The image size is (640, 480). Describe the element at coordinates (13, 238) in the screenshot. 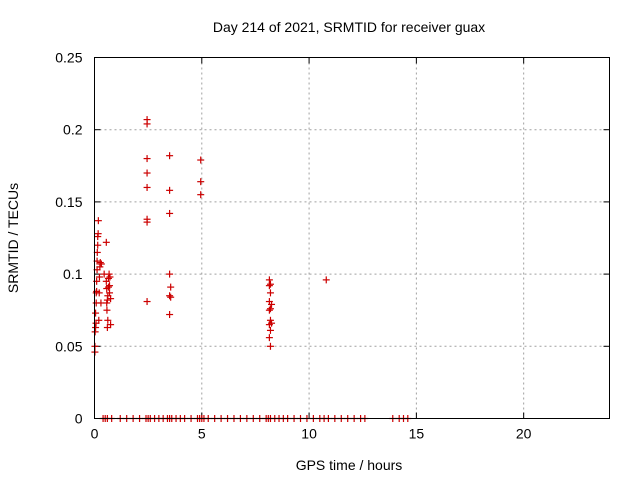

I see `y-axis-label: SRMTID / TECUs` at that location.